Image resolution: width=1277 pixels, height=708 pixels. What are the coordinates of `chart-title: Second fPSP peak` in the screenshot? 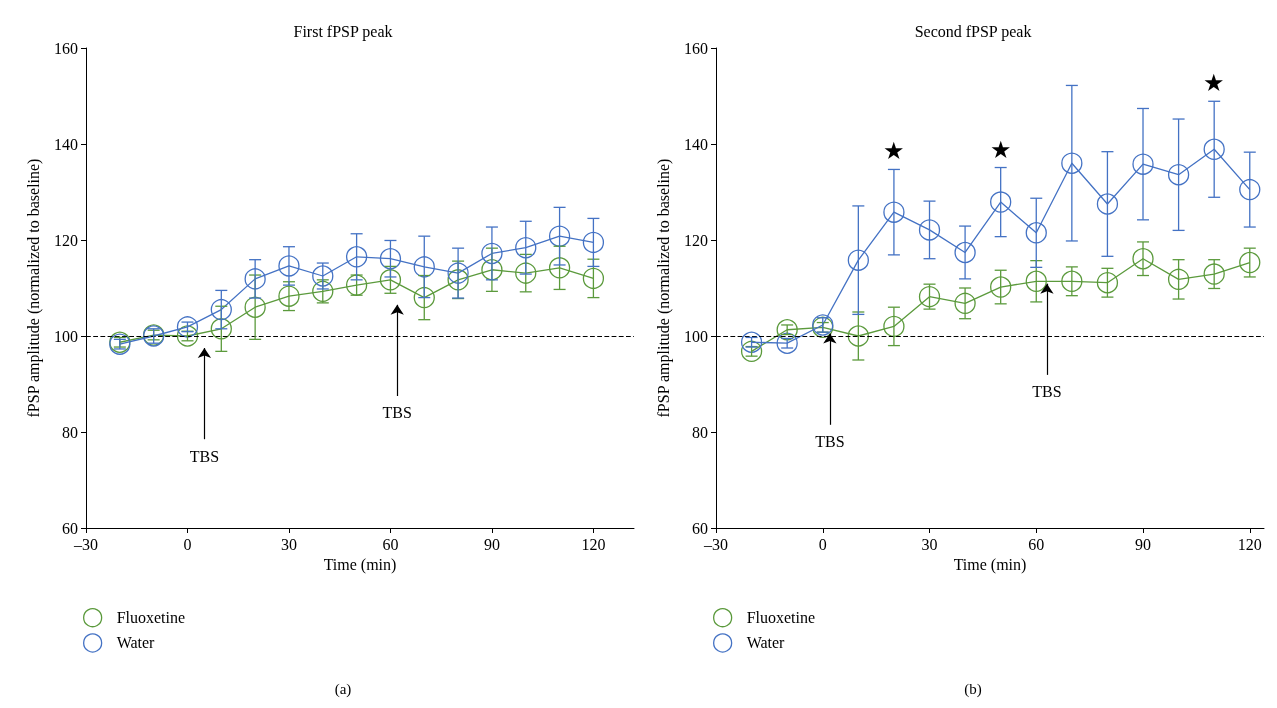 It's located at (973, 31).